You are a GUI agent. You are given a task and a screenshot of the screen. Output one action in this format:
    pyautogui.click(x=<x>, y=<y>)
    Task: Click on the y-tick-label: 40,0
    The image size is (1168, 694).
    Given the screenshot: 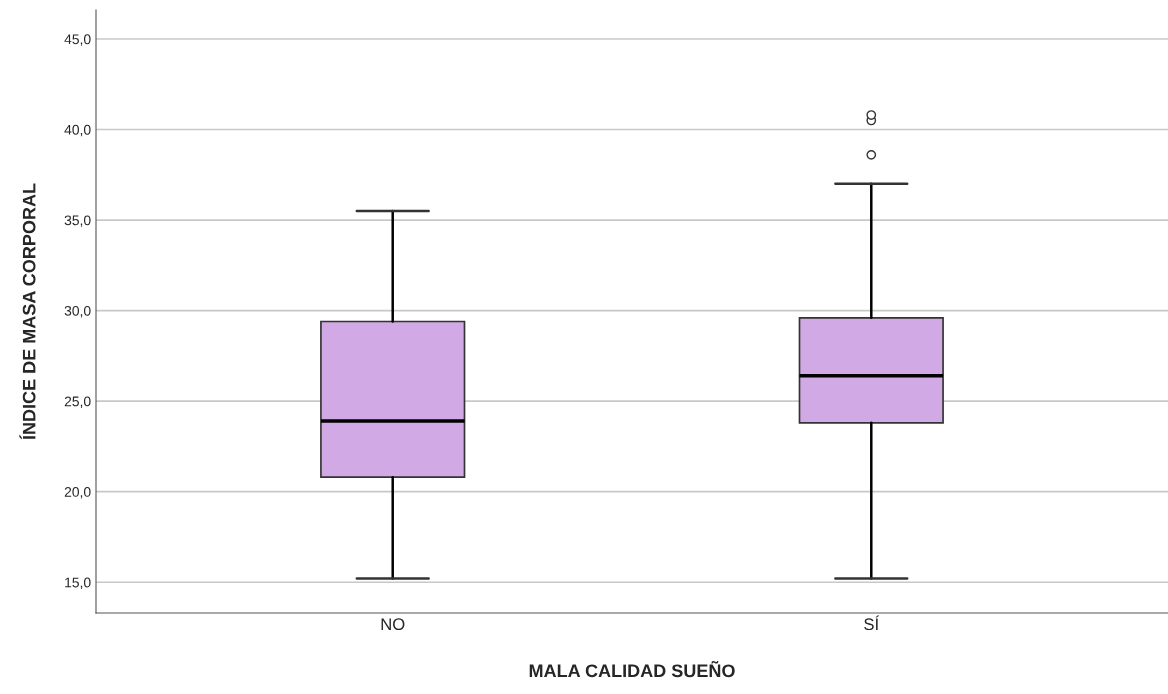 What is the action you would take?
    pyautogui.click(x=77, y=130)
    